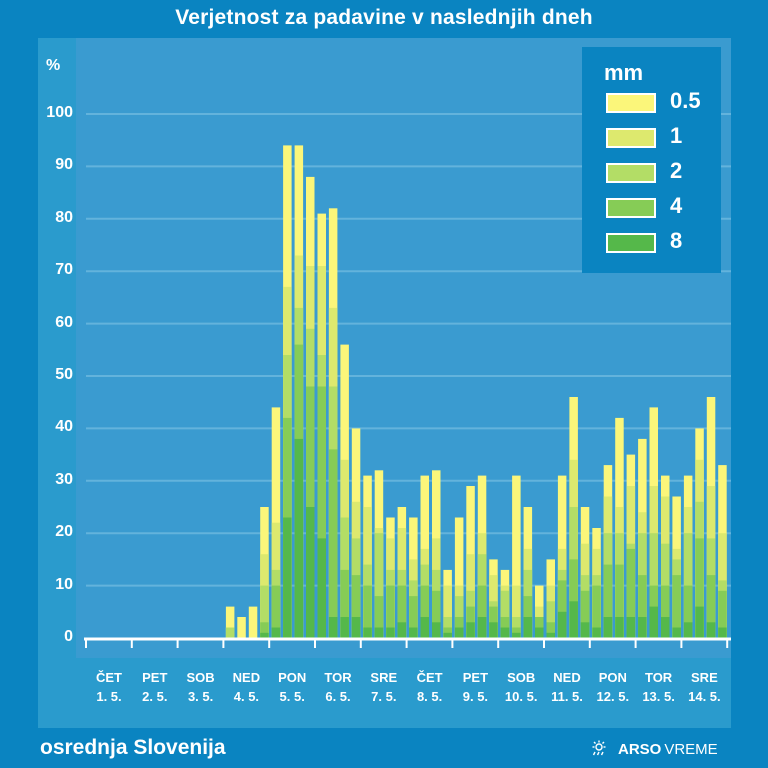 This screenshot has width=768, height=768. I want to click on legend-label: 1, so click(676, 135).